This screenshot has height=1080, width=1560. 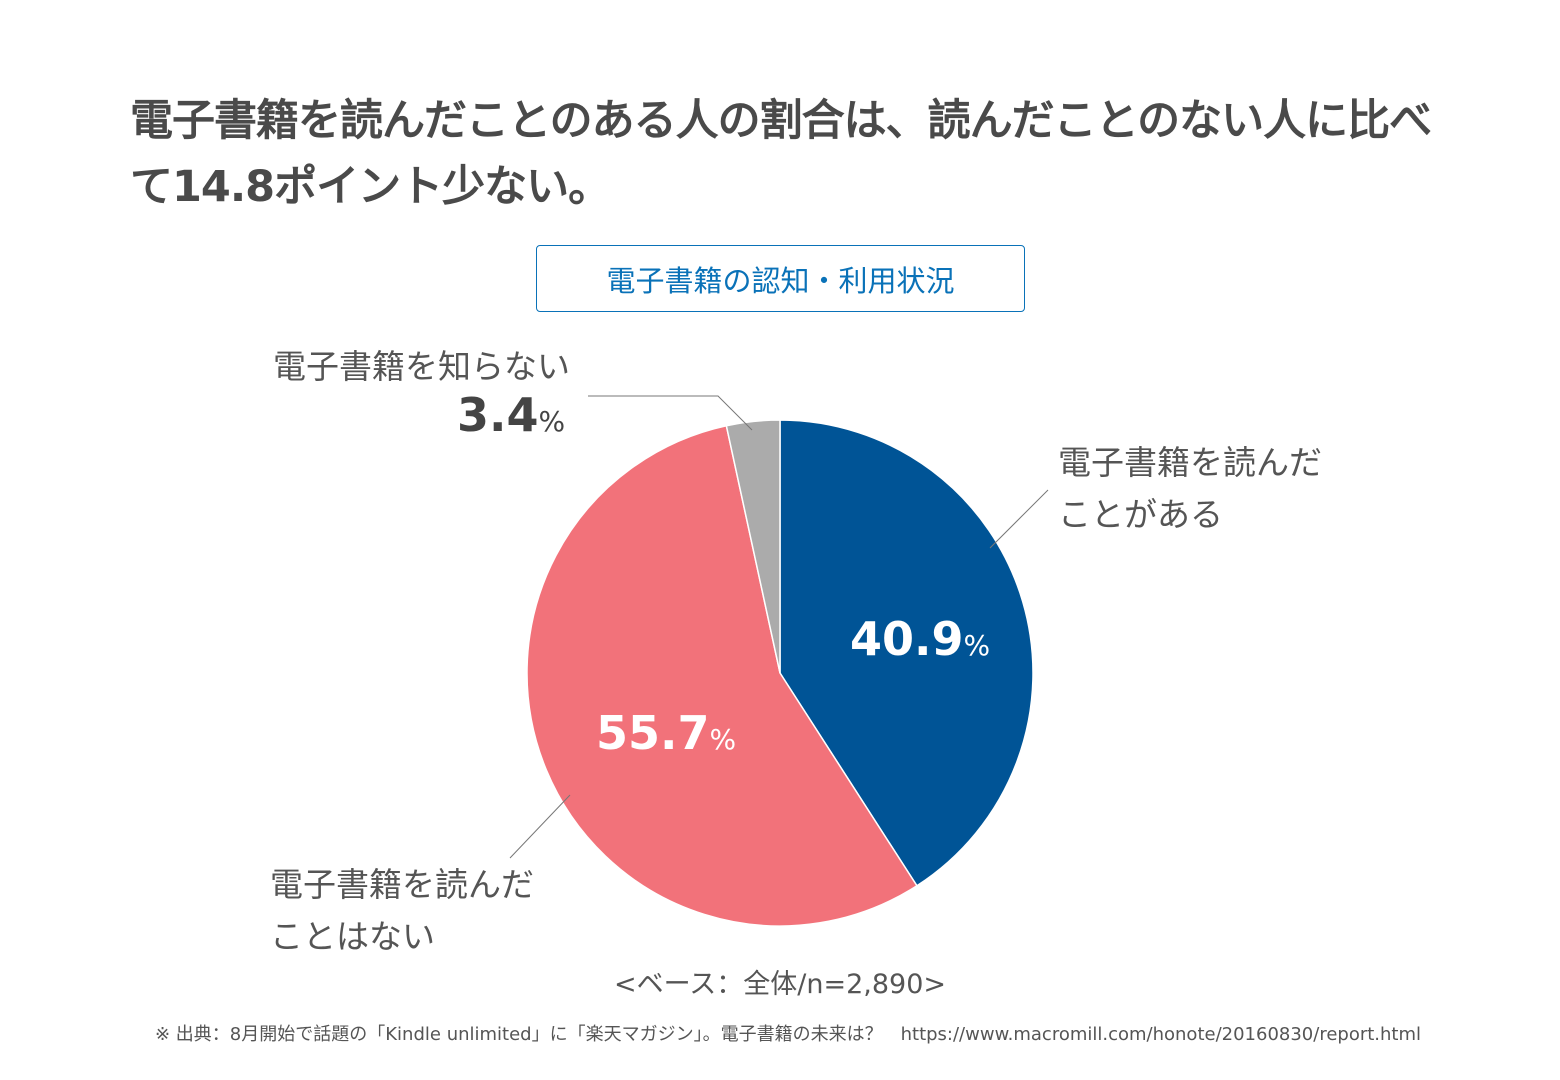 What do you see at coordinates (352, 936) in the screenshot?
I see `label-line: ことはない` at bounding box center [352, 936].